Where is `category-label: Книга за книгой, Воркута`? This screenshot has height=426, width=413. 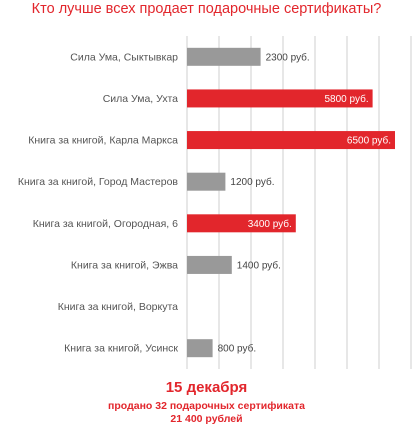
category-label: Книга за книгой, Воркута is located at coordinates (118, 307).